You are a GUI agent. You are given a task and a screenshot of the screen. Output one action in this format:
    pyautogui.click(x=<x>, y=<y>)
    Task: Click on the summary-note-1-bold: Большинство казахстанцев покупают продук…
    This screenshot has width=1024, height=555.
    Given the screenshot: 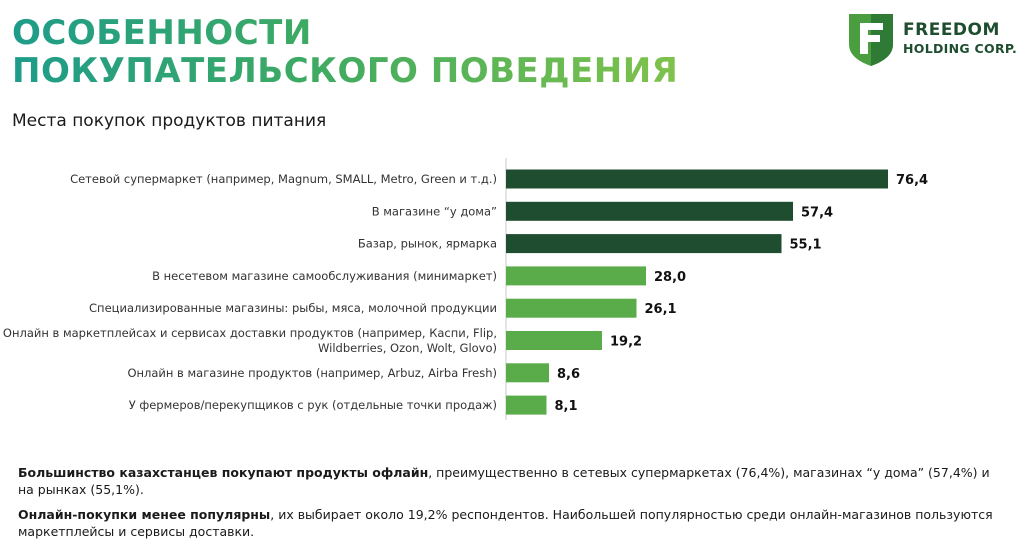 What is the action you would take?
    pyautogui.click(x=223, y=472)
    